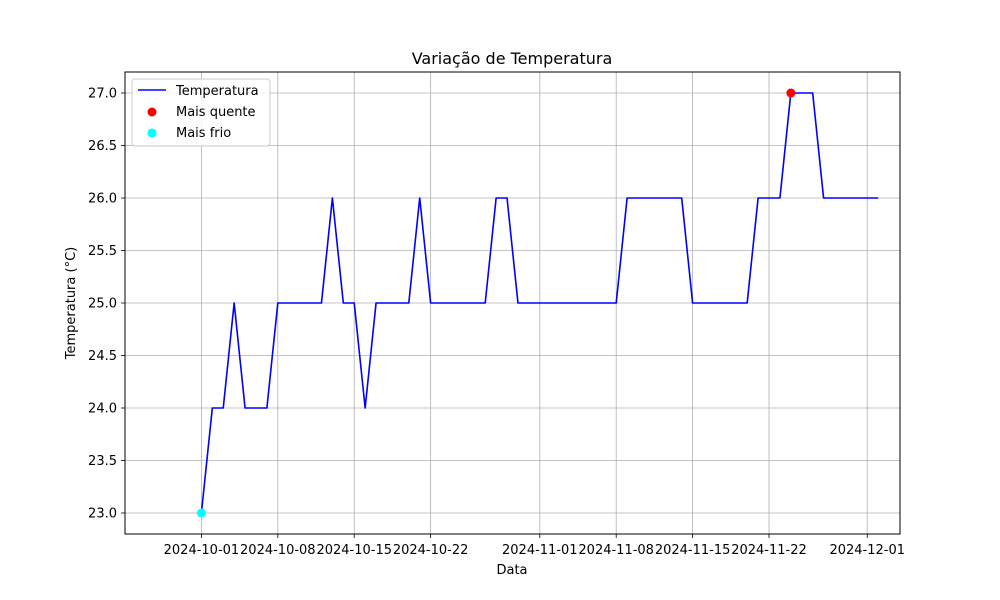  I want to click on legend-label-temperatura: Temperatura, so click(217, 91).